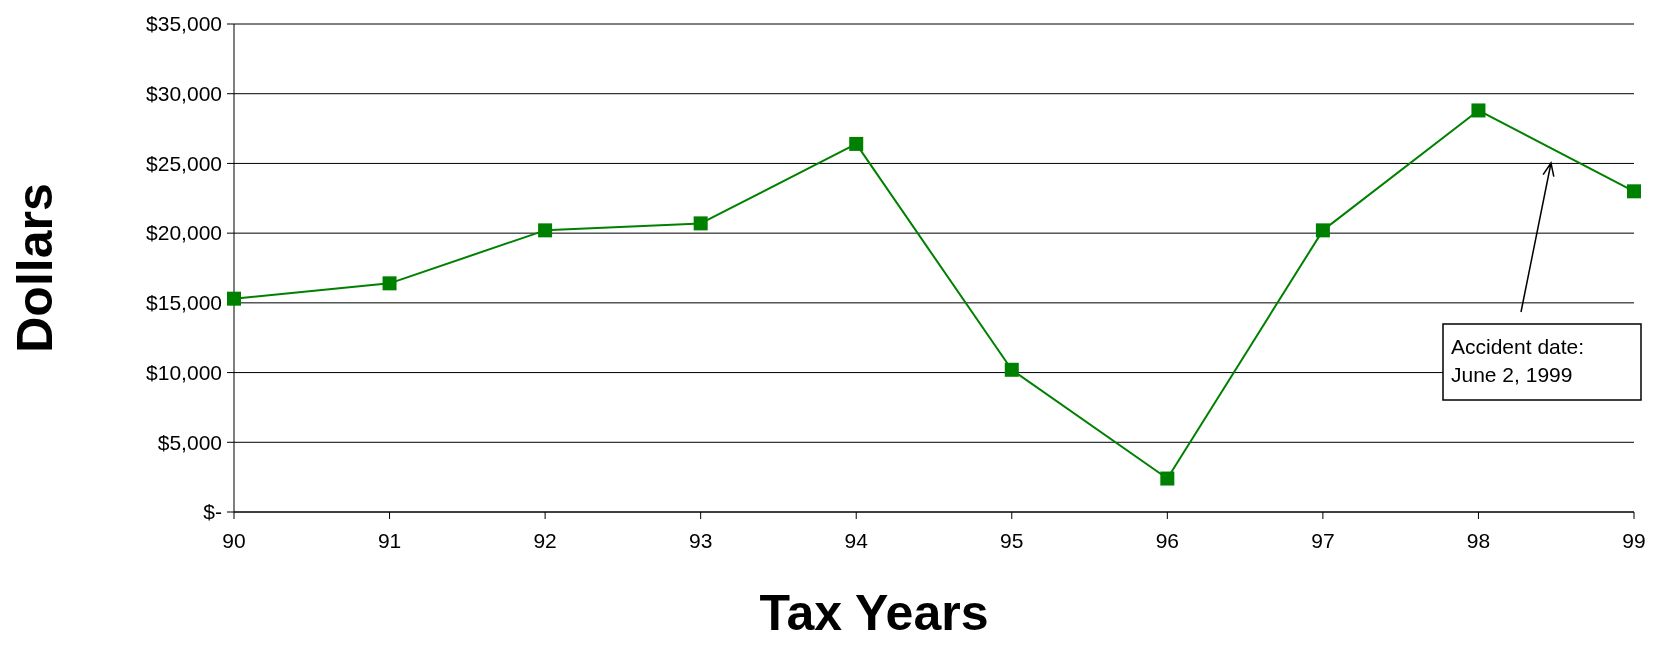 The image size is (1653, 647). What do you see at coordinates (184, 303) in the screenshot?
I see `y-tick-label: $15,000` at bounding box center [184, 303].